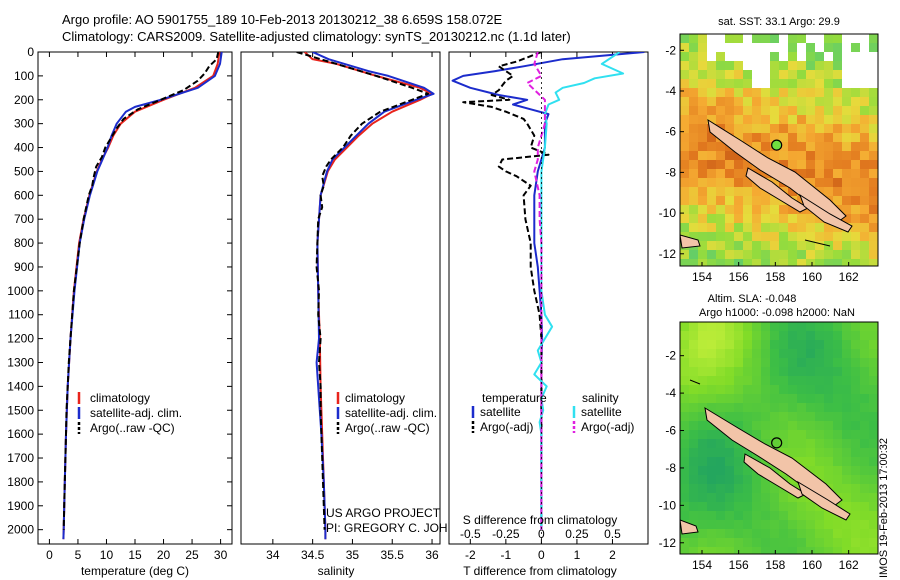  I want to click on depth-tick-label: 900, so click(24, 267).